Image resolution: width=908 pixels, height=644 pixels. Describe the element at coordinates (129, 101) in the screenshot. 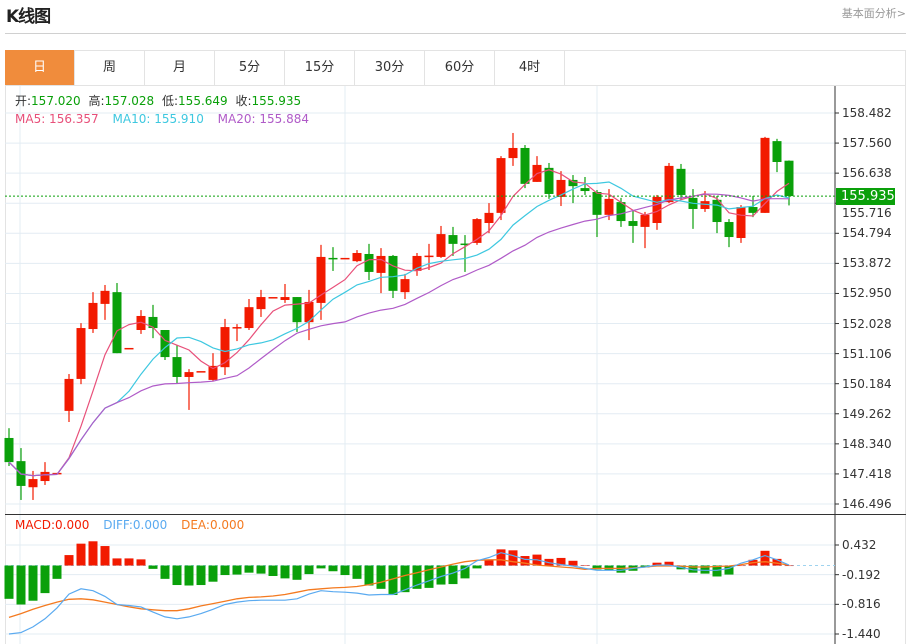

I see `high-value: 157.028` at that location.